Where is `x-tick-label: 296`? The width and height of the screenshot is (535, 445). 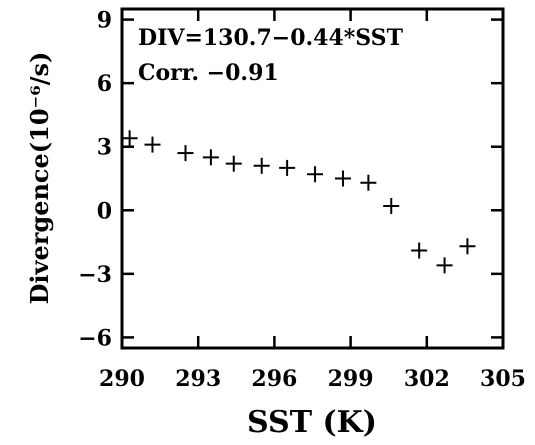 x-tick-label: 296 is located at coordinates (274, 379).